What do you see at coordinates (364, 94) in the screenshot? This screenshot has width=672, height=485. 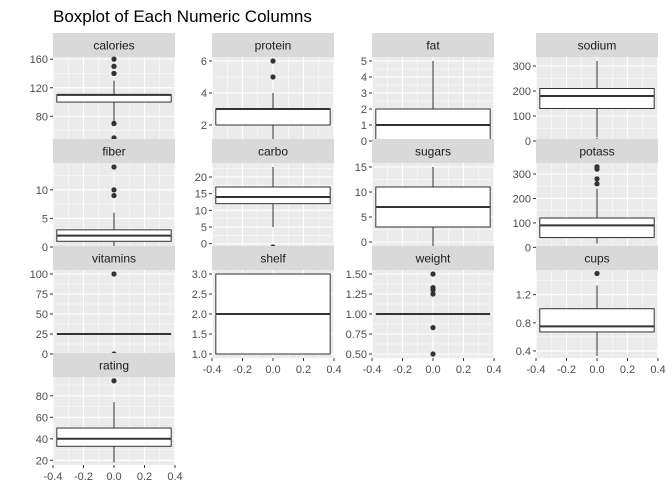 I see `y-tick-label: 3` at bounding box center [364, 94].